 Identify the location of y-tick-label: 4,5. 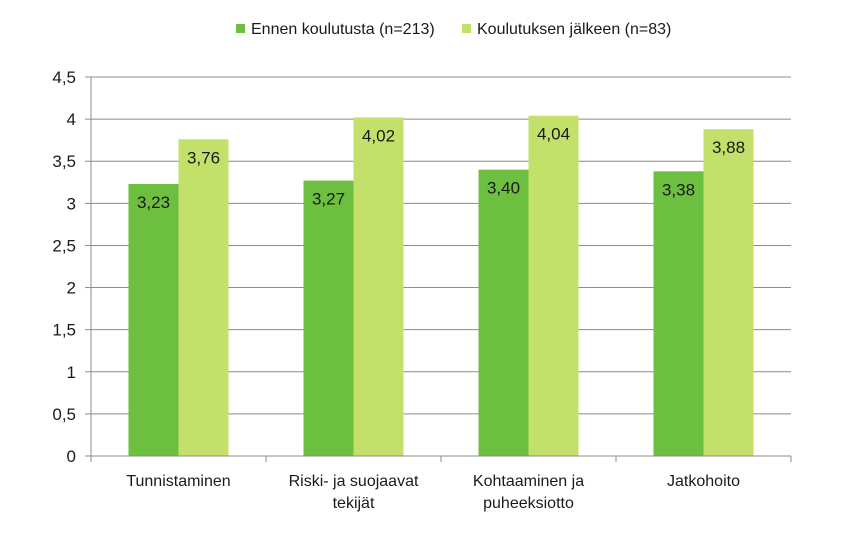
(64, 77).